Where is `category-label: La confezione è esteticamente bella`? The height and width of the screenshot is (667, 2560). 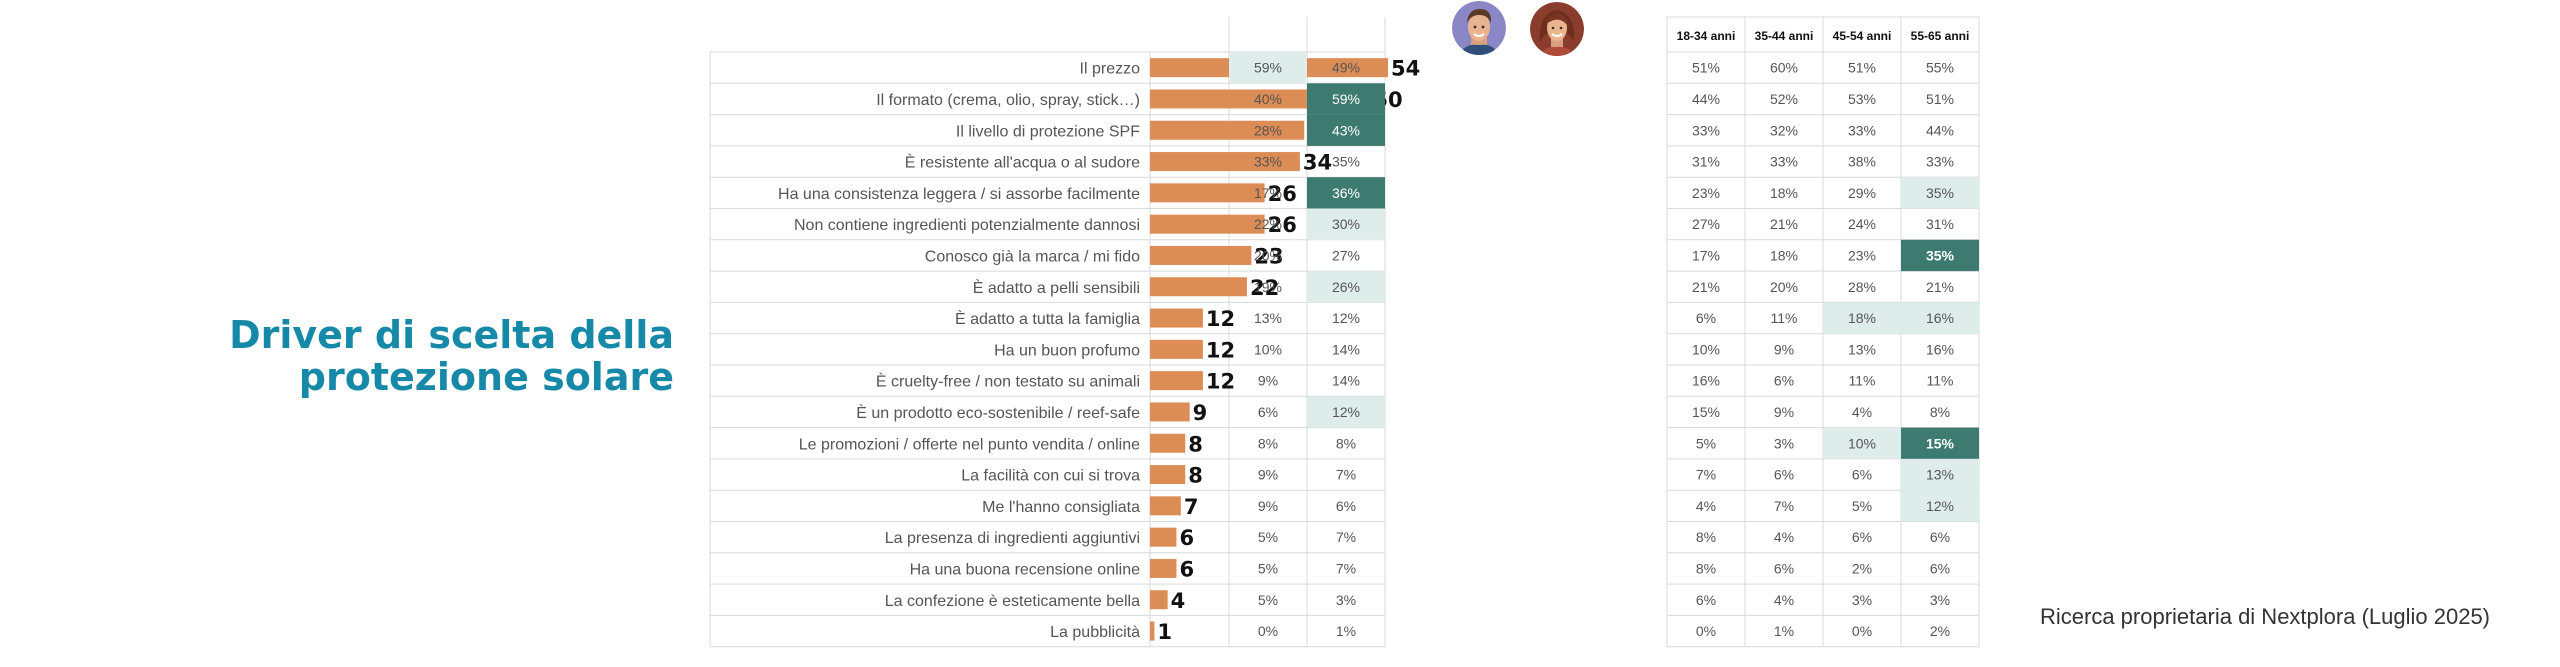 category-label: La confezione è esteticamente bella is located at coordinates (1012, 601).